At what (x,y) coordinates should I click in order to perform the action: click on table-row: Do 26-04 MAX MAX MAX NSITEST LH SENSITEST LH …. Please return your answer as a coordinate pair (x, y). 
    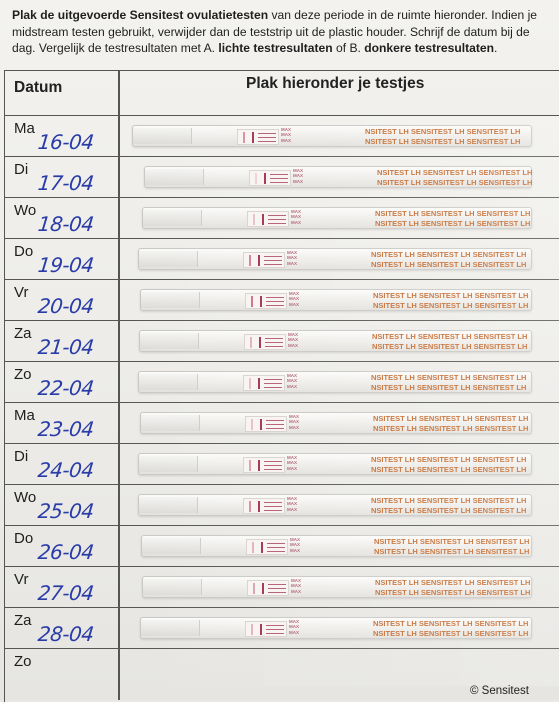
    Looking at the image, I should click on (281, 546).